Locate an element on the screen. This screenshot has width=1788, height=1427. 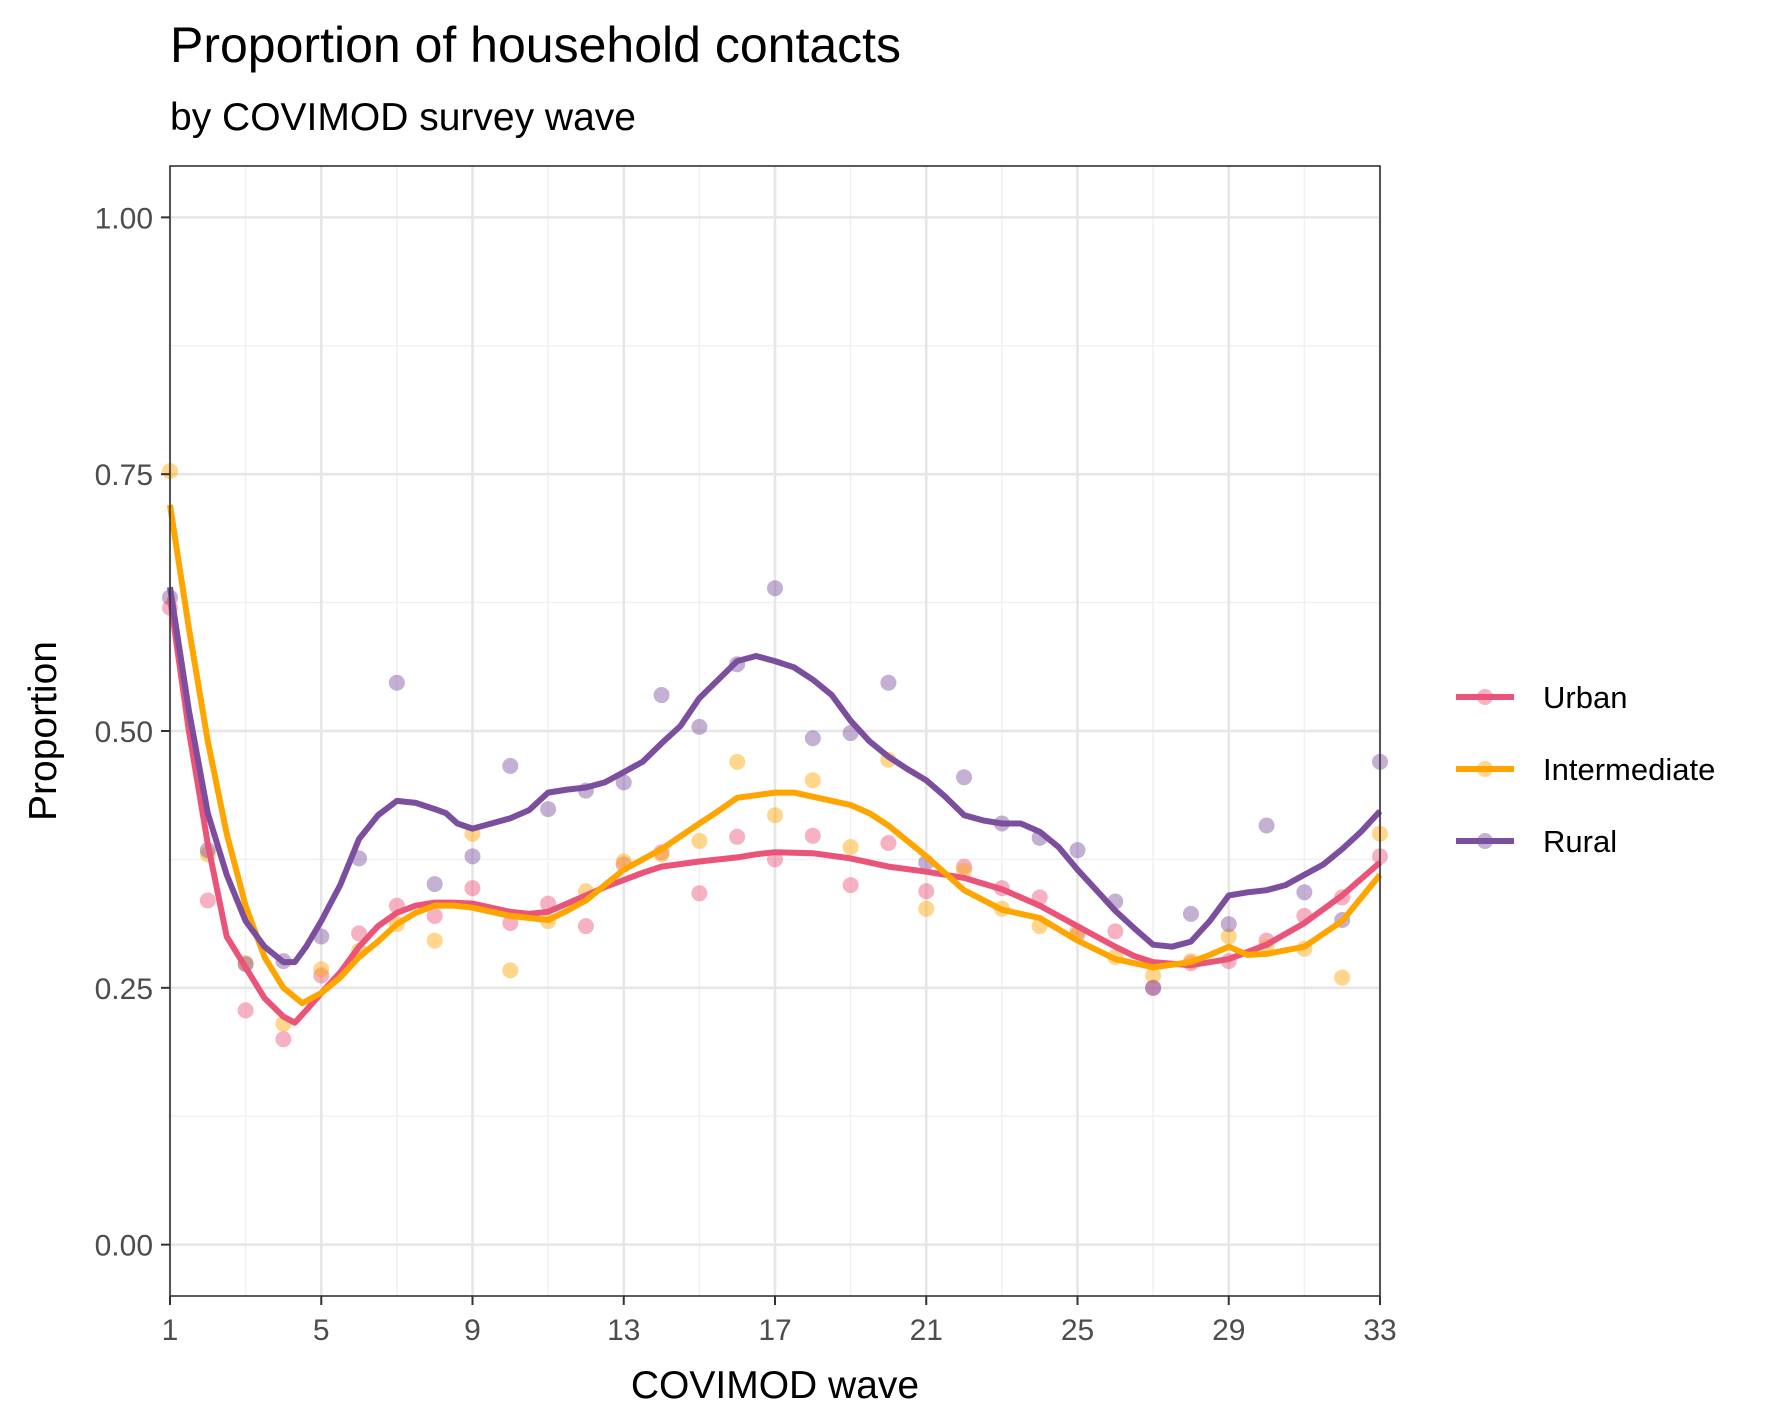
legend: Urban Intermediate Rural is located at coordinates (1585, 769).